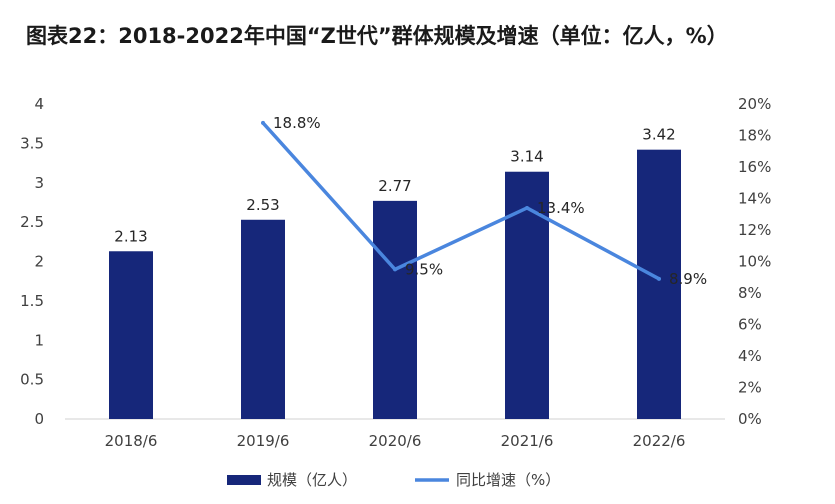 The image size is (835, 504). I want to click on right-tick-label: 14%, so click(754, 199).